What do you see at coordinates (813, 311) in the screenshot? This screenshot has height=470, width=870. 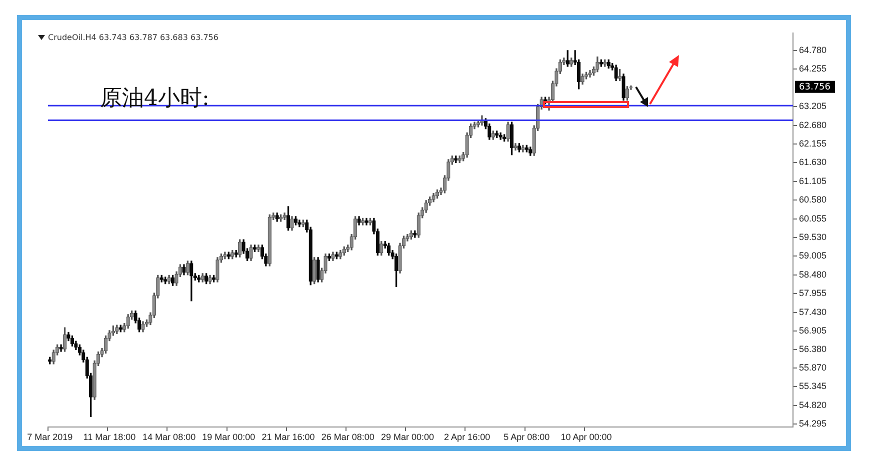 I see `y-tick-label: 57.430` at bounding box center [813, 311].